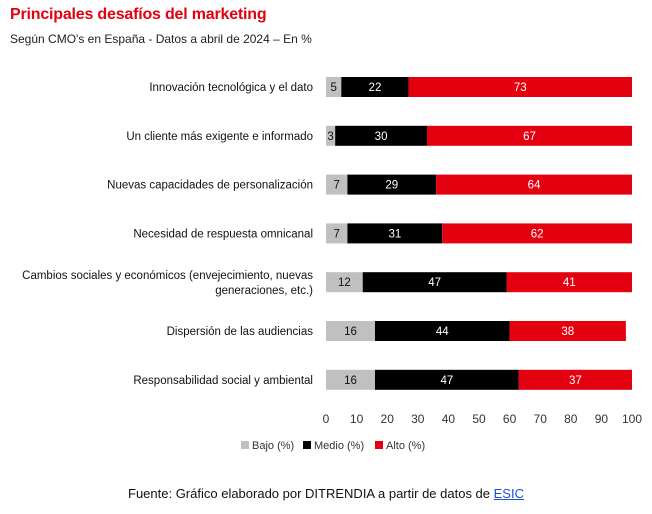 The height and width of the screenshot is (514, 652). Describe the element at coordinates (245, 445) in the screenshot. I see `legend-swatch-bajo` at that location.